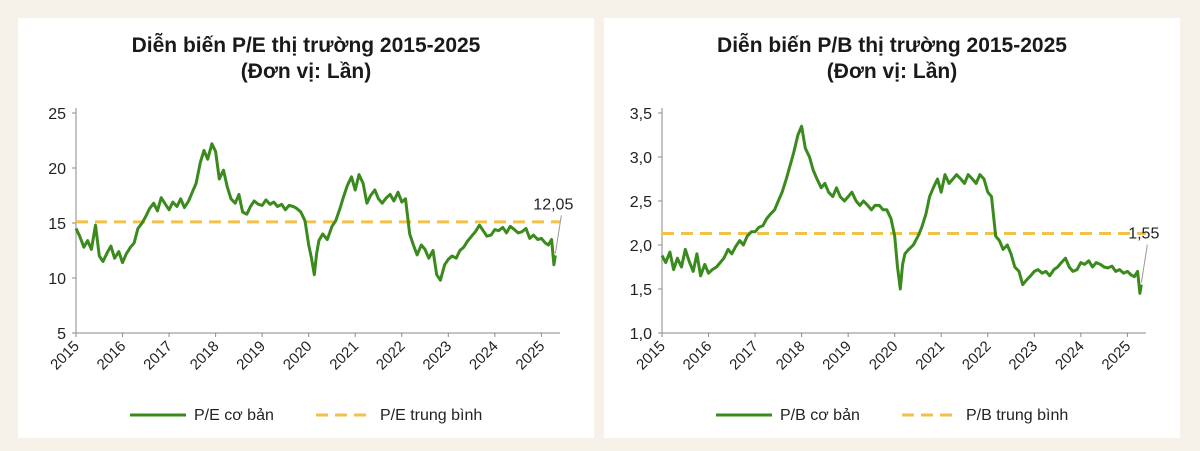 This screenshot has height=451, width=1200. Describe the element at coordinates (641, 290) in the screenshot. I see `pb-y-tick-label: 1,5` at that location.